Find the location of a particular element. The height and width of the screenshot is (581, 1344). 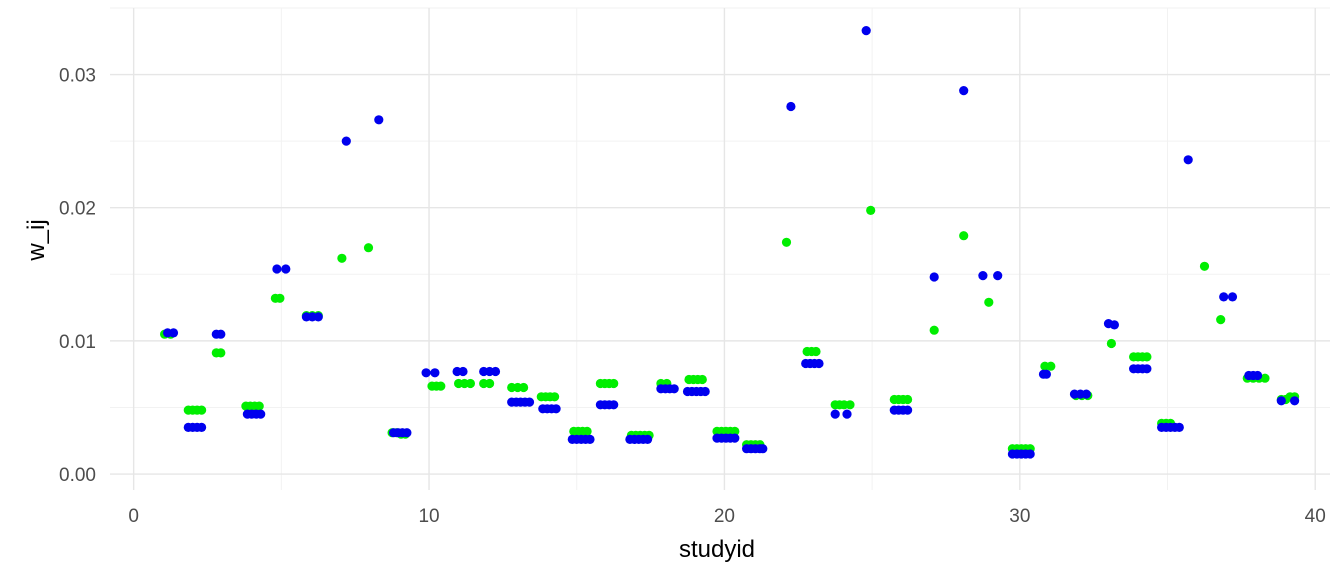

x-axis-title: studyid is located at coordinates (717, 549).